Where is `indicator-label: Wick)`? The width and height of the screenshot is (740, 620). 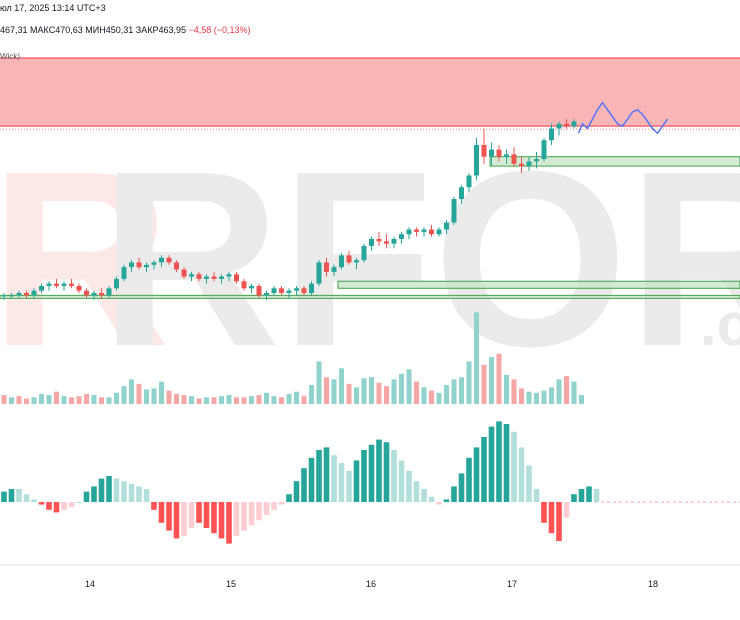 indicator-label: Wick) is located at coordinates (10, 56).